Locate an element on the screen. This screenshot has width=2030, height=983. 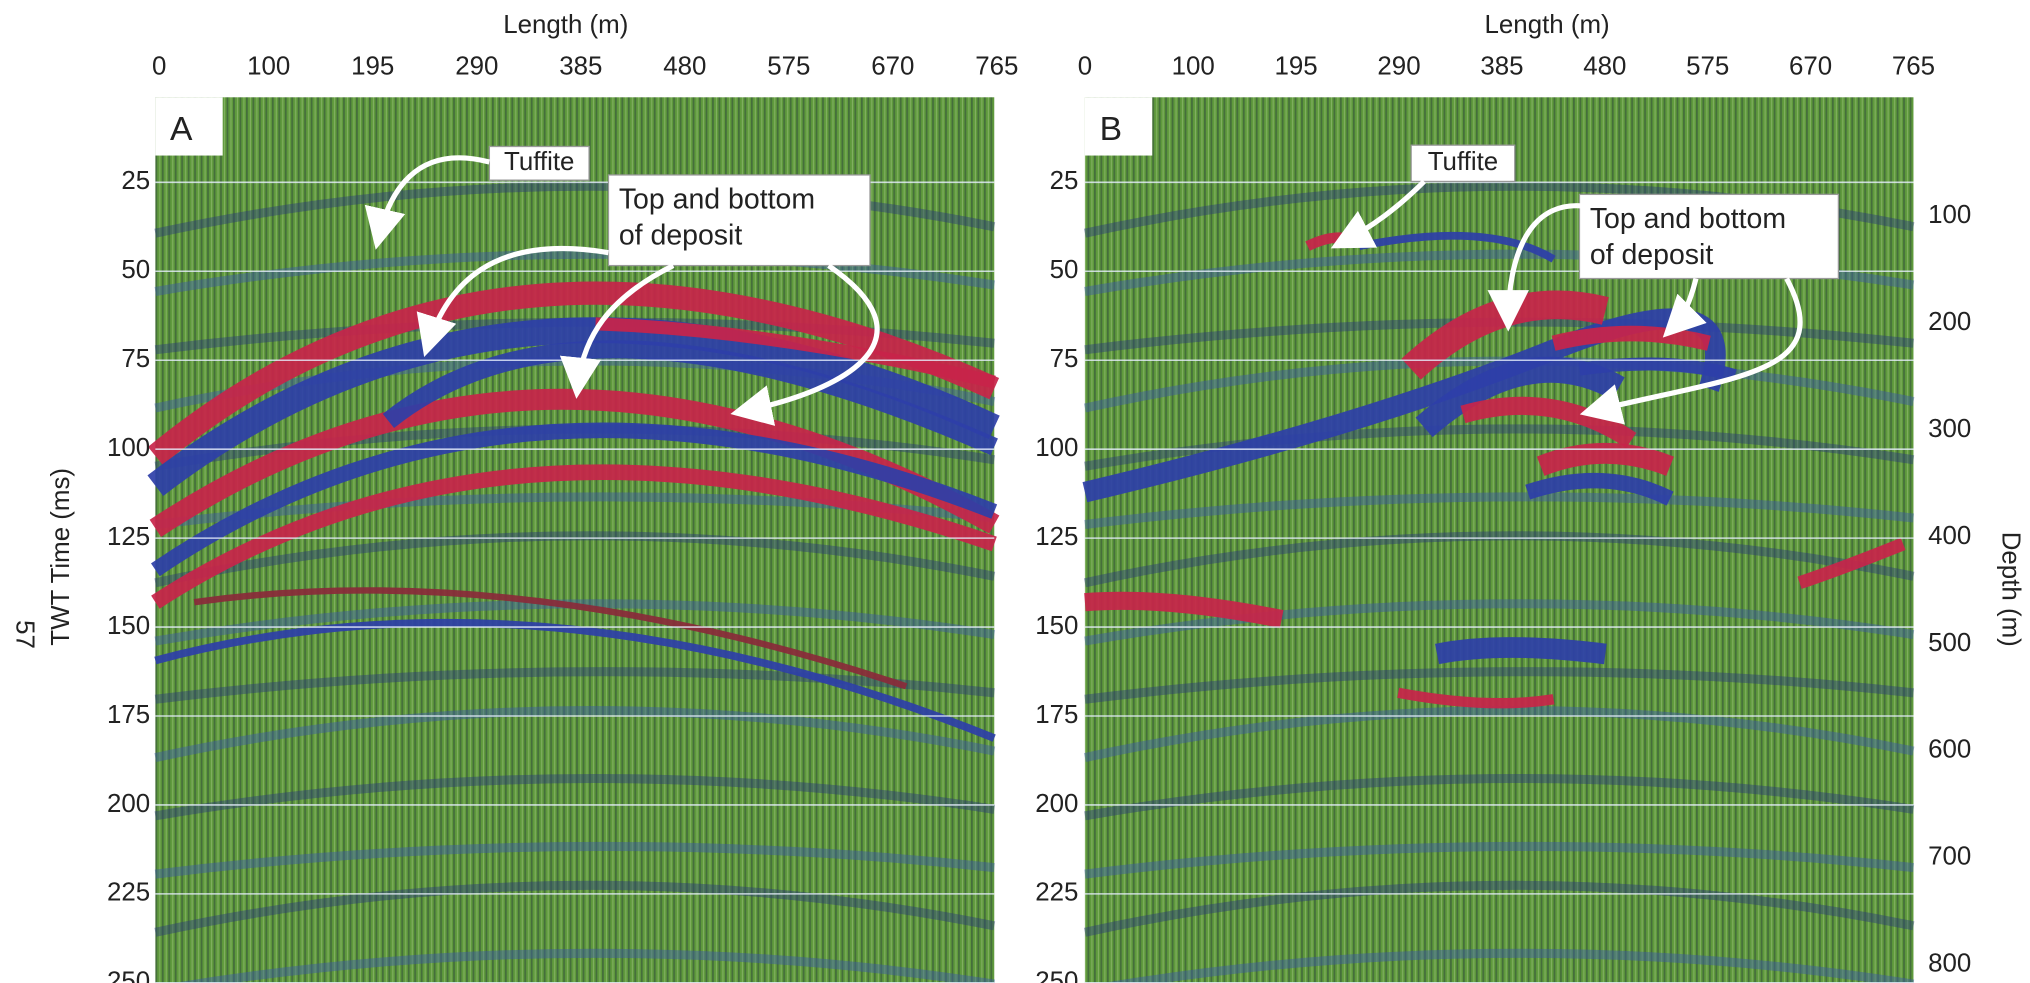
x-tick-label: 670 is located at coordinates (1810, 66).